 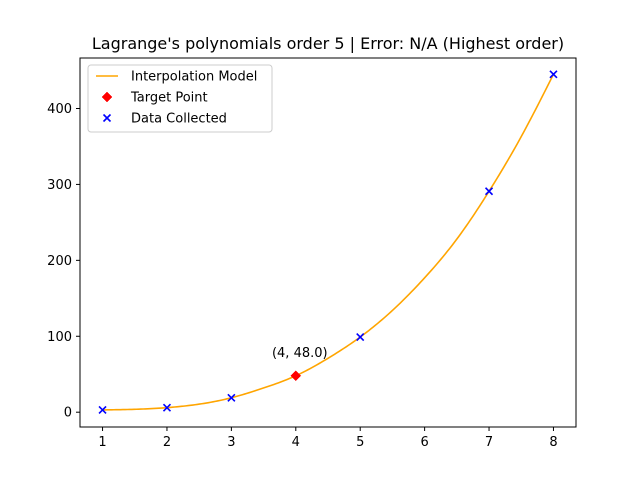 I want to click on x-tick-label: 3, so click(x=231, y=442).